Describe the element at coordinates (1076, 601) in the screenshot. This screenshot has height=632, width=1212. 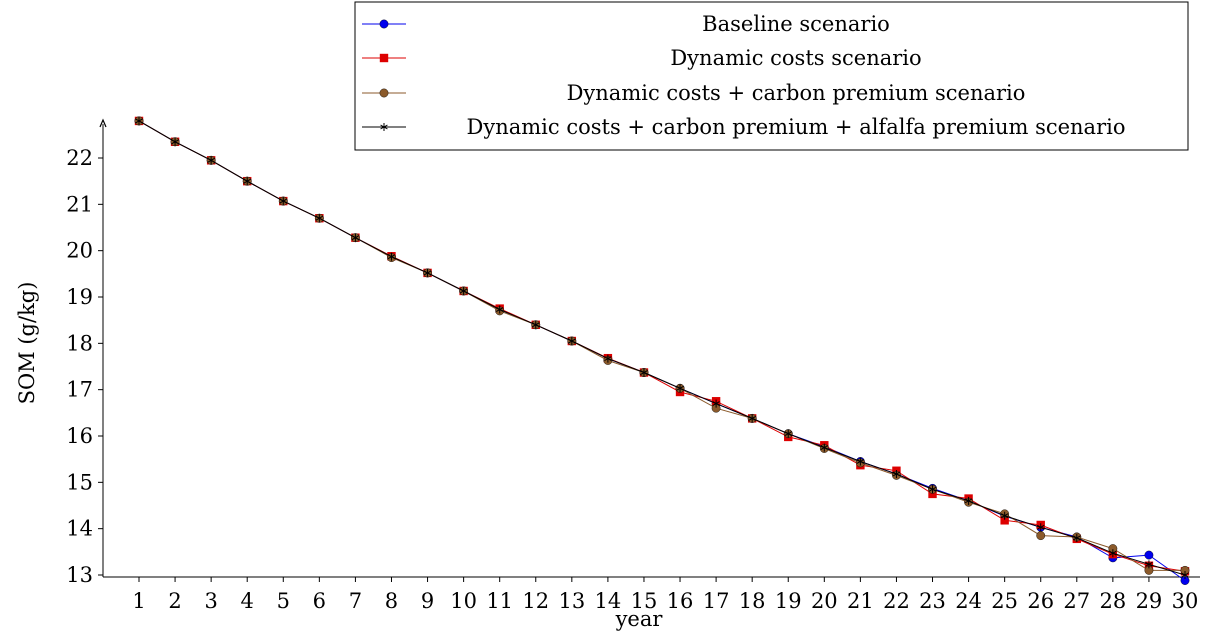
I see `x-tick-label: 27` at that location.